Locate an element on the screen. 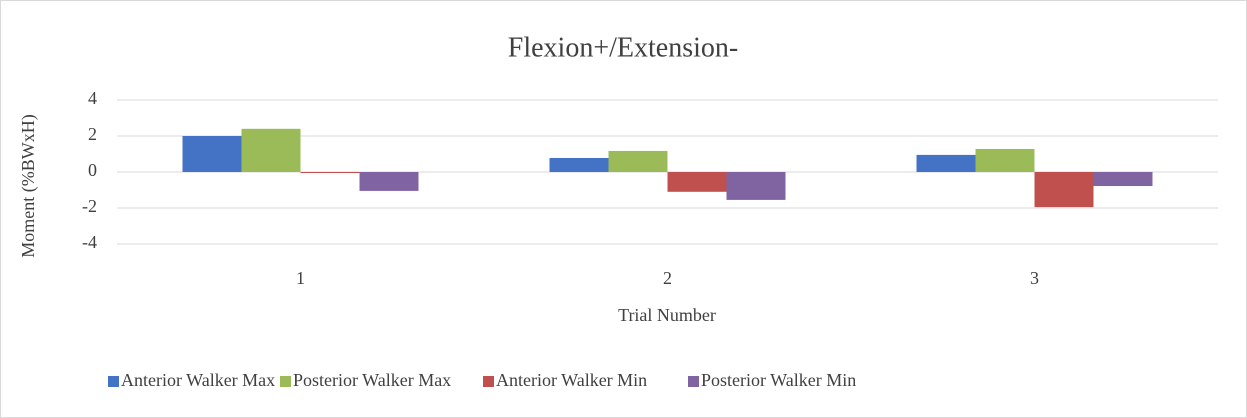  y-tick-label: -2 is located at coordinates (89, 206).